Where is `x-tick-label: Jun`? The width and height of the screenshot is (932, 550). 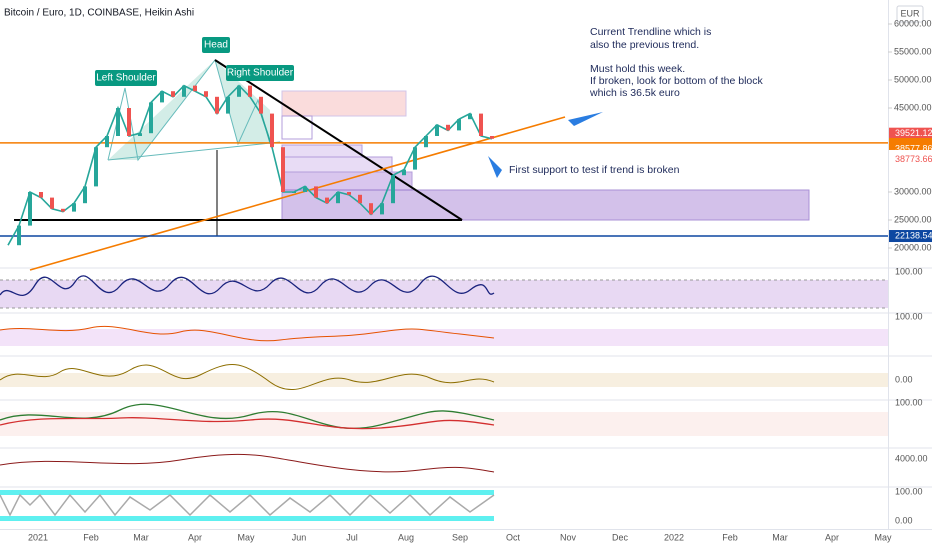
x-tick-label: Jun is located at coordinates (299, 537).